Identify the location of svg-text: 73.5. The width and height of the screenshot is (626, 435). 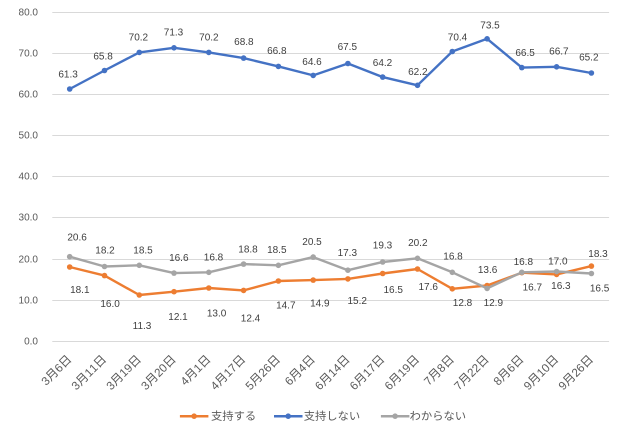
(490, 26).